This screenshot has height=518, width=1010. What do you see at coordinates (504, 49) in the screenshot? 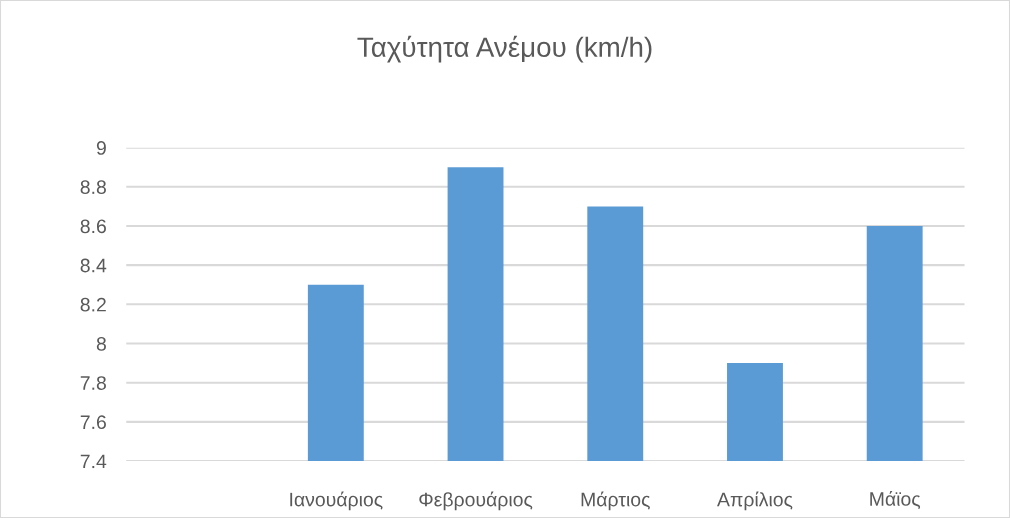
I see `chart-title: Ταχύτητα Ανέμου (km/h)` at bounding box center [504, 49].